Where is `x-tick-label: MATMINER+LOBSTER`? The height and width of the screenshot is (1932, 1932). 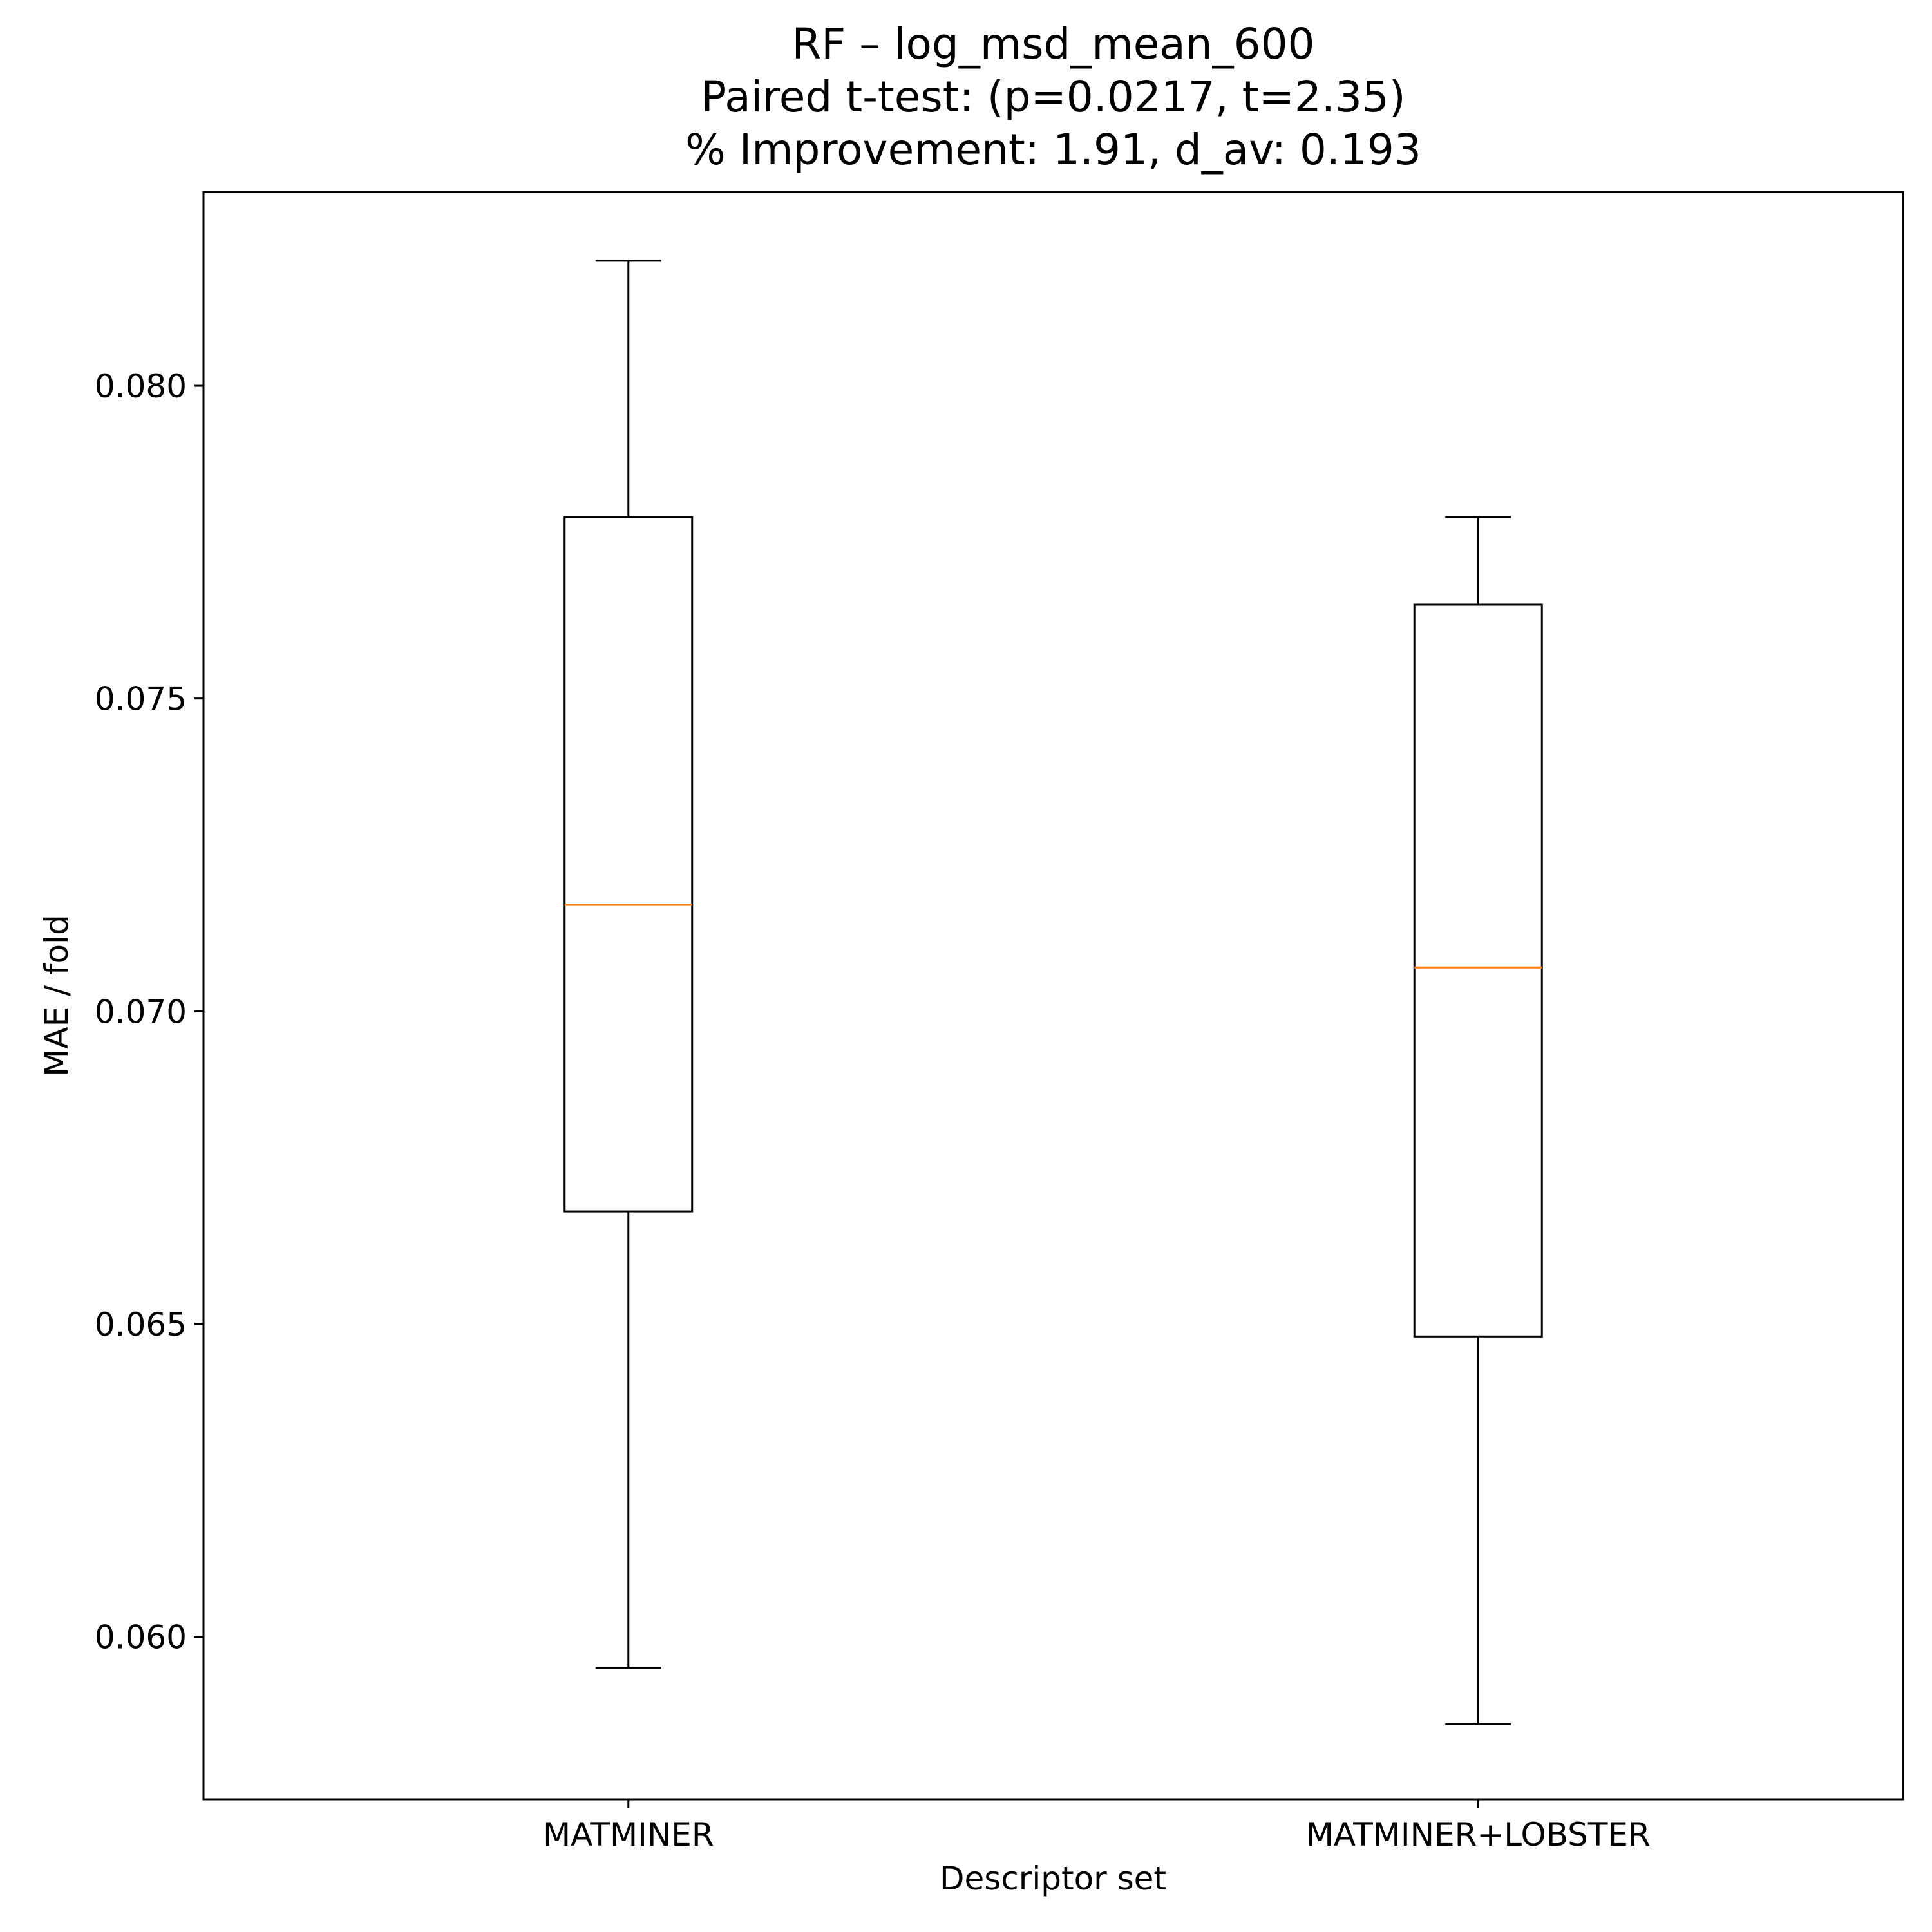
x-tick-label: MATMINER+LOBSTER is located at coordinates (1479, 1834).